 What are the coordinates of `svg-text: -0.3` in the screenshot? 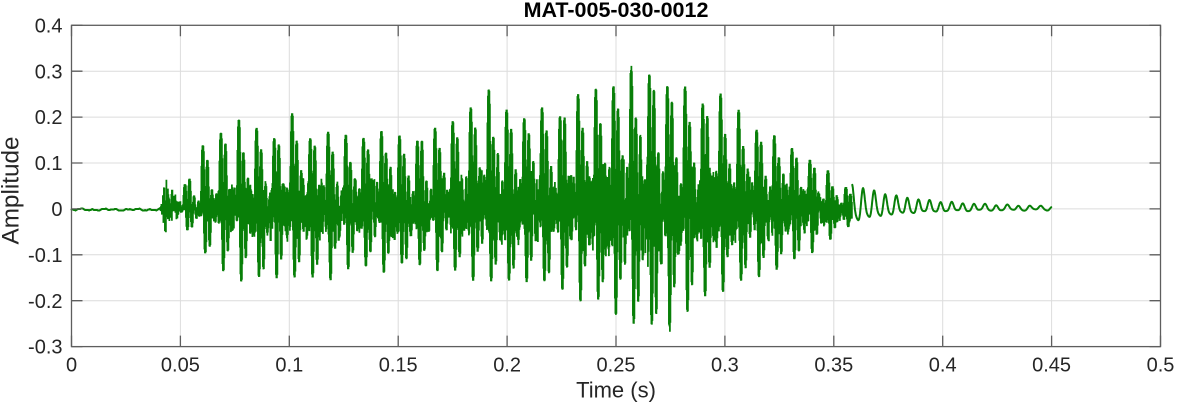 It's located at (45, 348).